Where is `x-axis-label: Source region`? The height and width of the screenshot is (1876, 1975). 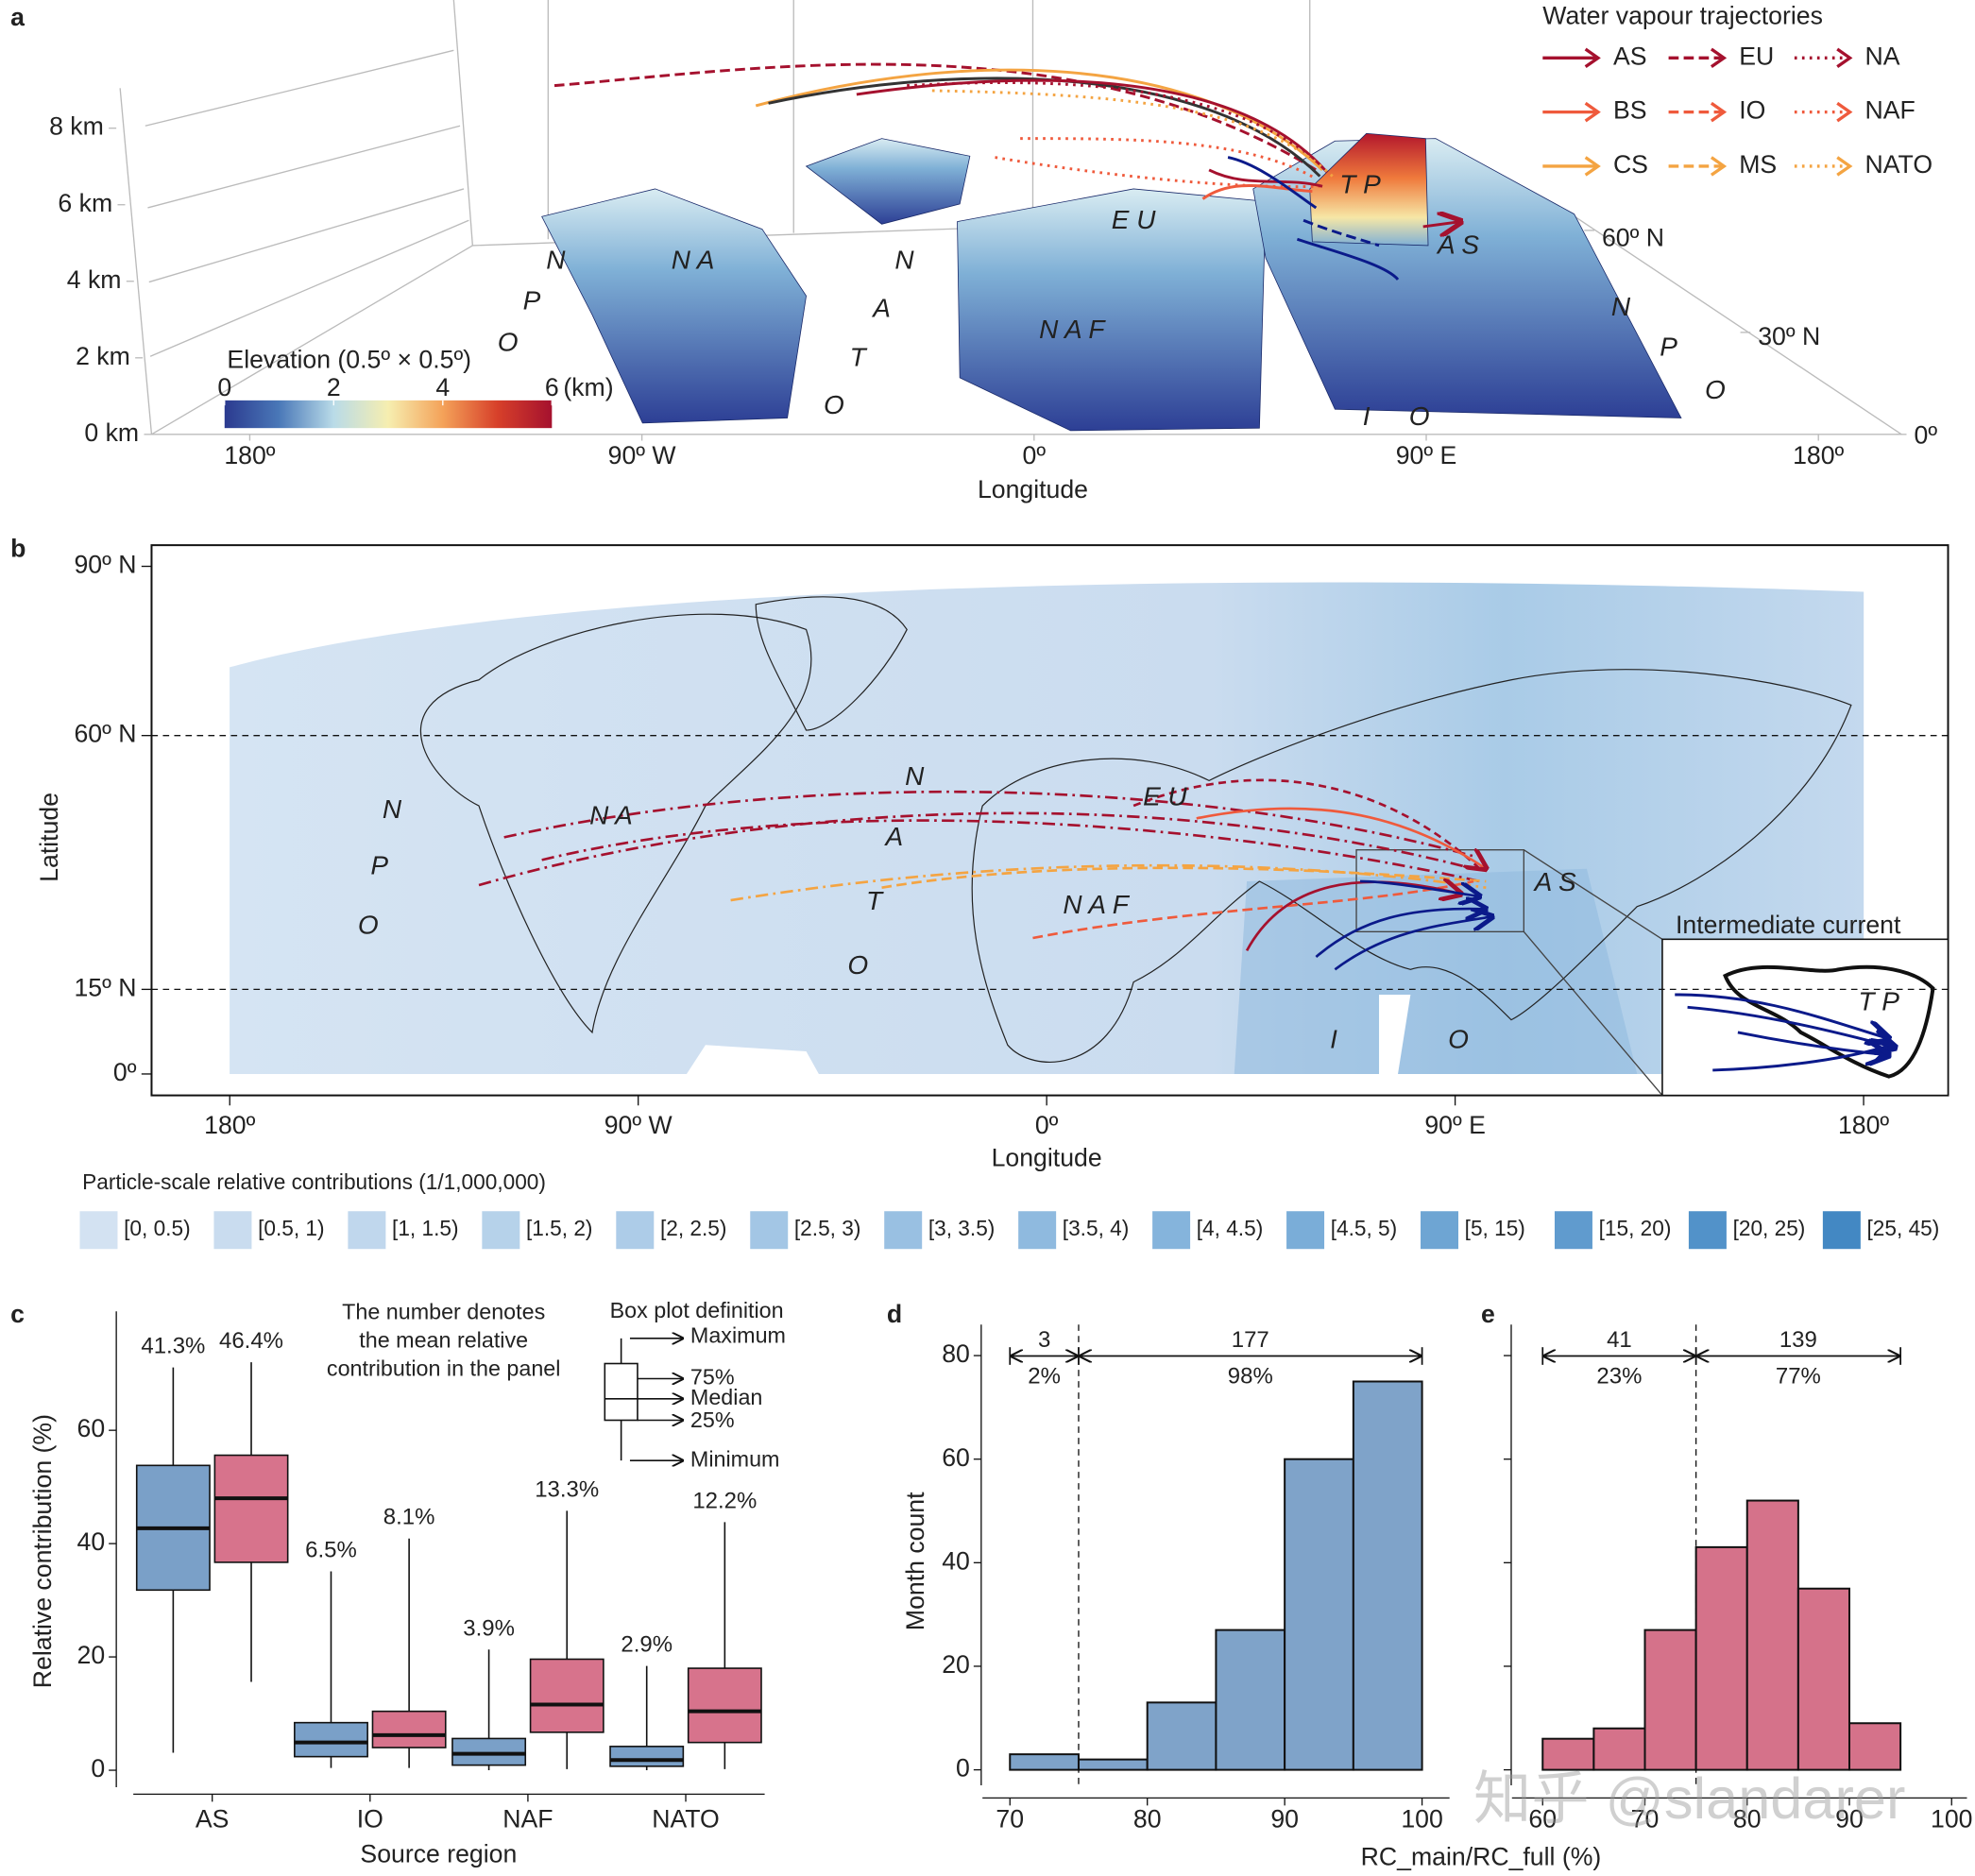
x-axis-label: Source region is located at coordinates (439, 1854).